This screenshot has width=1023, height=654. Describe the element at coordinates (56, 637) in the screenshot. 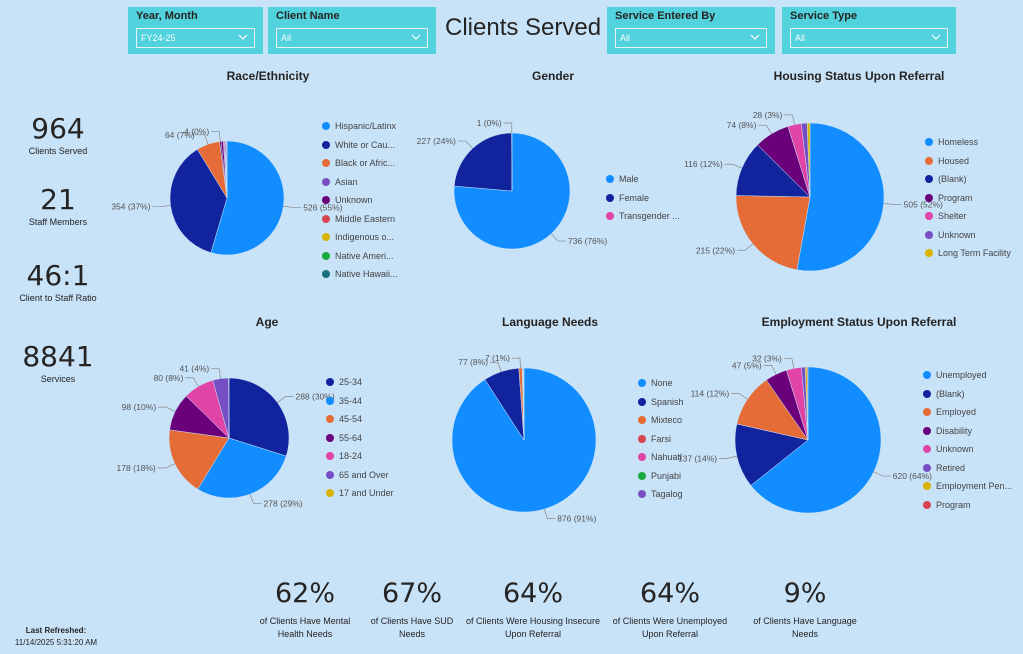

I see `last-refreshed: Last Refreshed: 11/14/2025 5:31:20 AM` at that location.